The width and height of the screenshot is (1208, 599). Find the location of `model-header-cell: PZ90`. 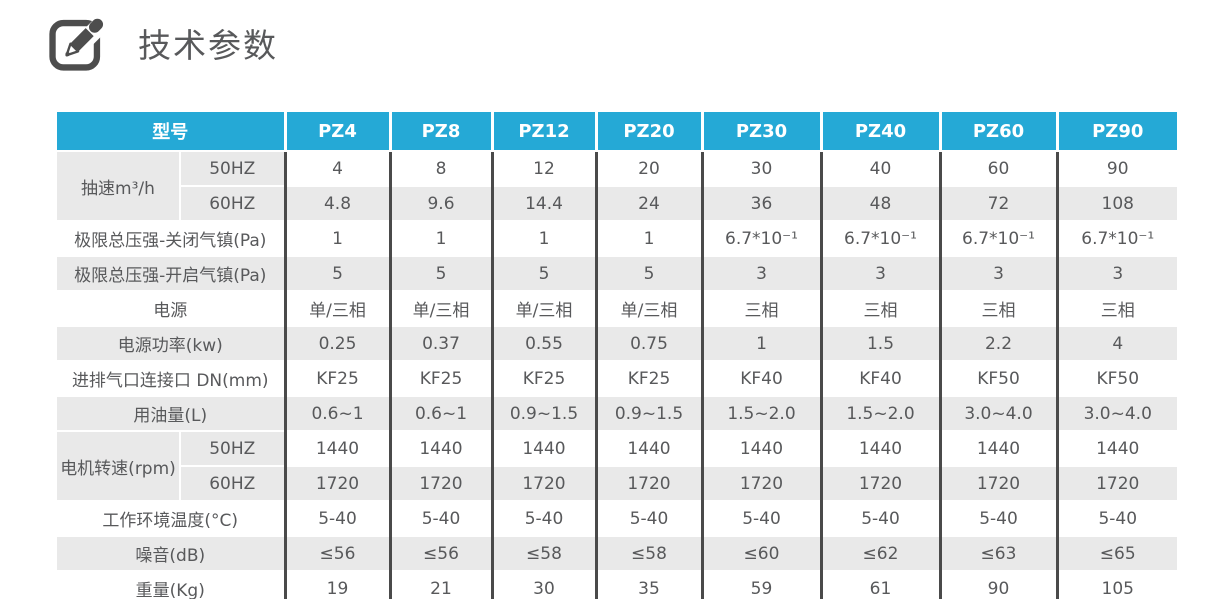

model-header-cell: PZ90 is located at coordinates (1116, 132).